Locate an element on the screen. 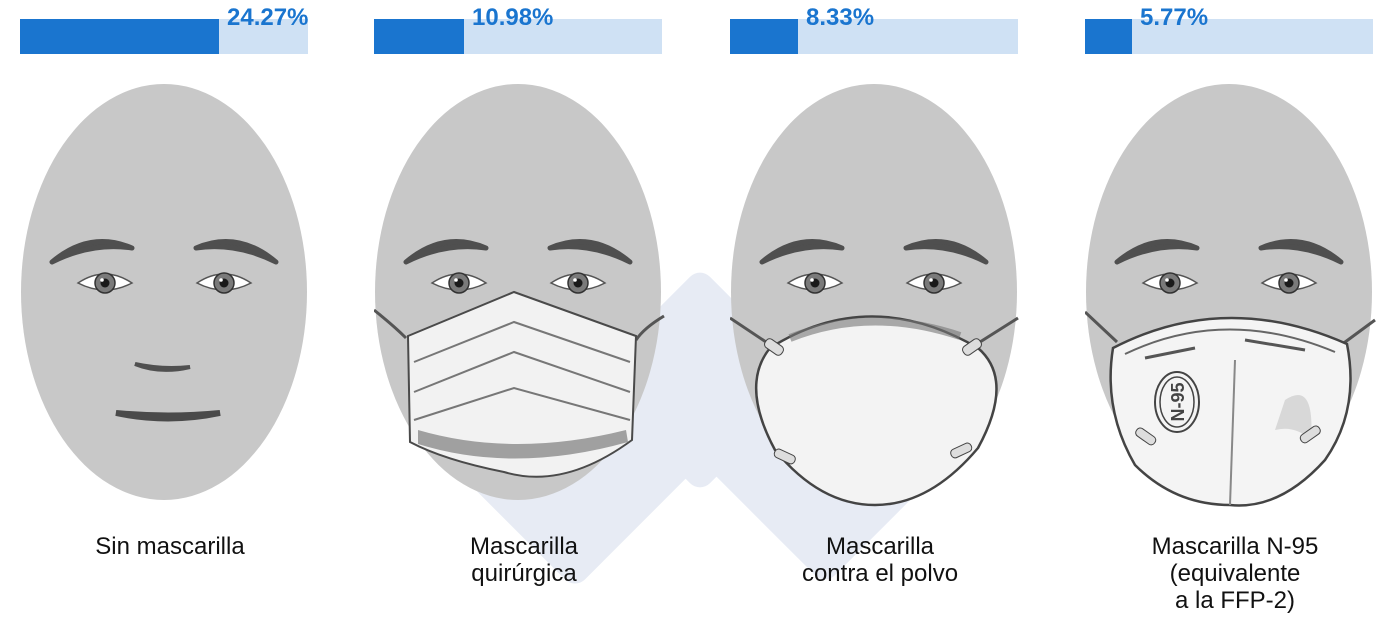 The width and height of the screenshot is (1400, 625). nose-band is located at coordinates (875, 329).